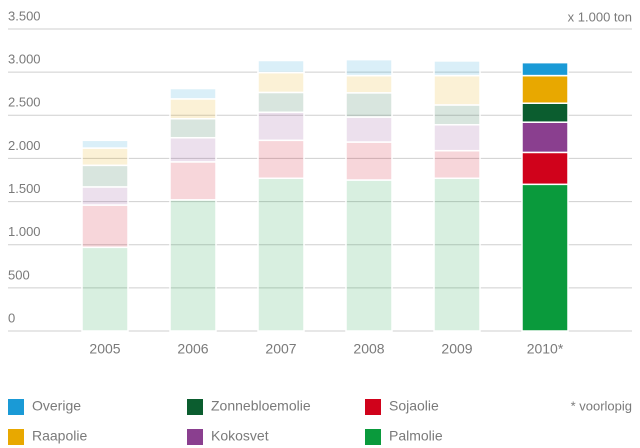 The height and width of the screenshot is (448, 640). I want to click on x-tick-label: 2006, so click(192, 349).